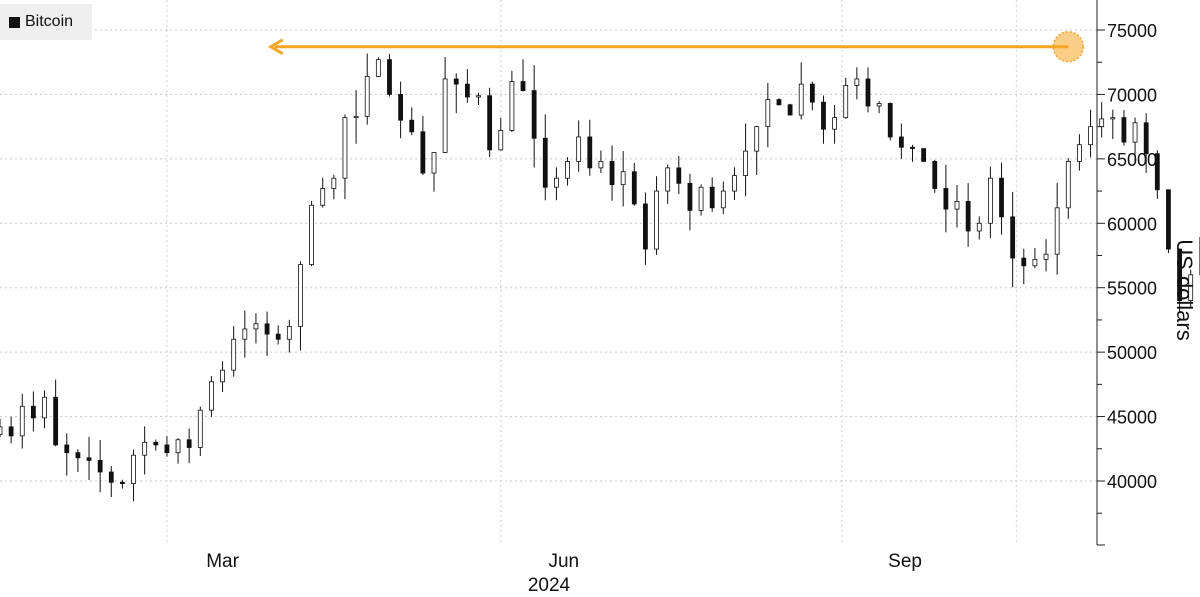 The image size is (1200, 597). I want to click on x-tick-label: Jun, so click(563, 561).